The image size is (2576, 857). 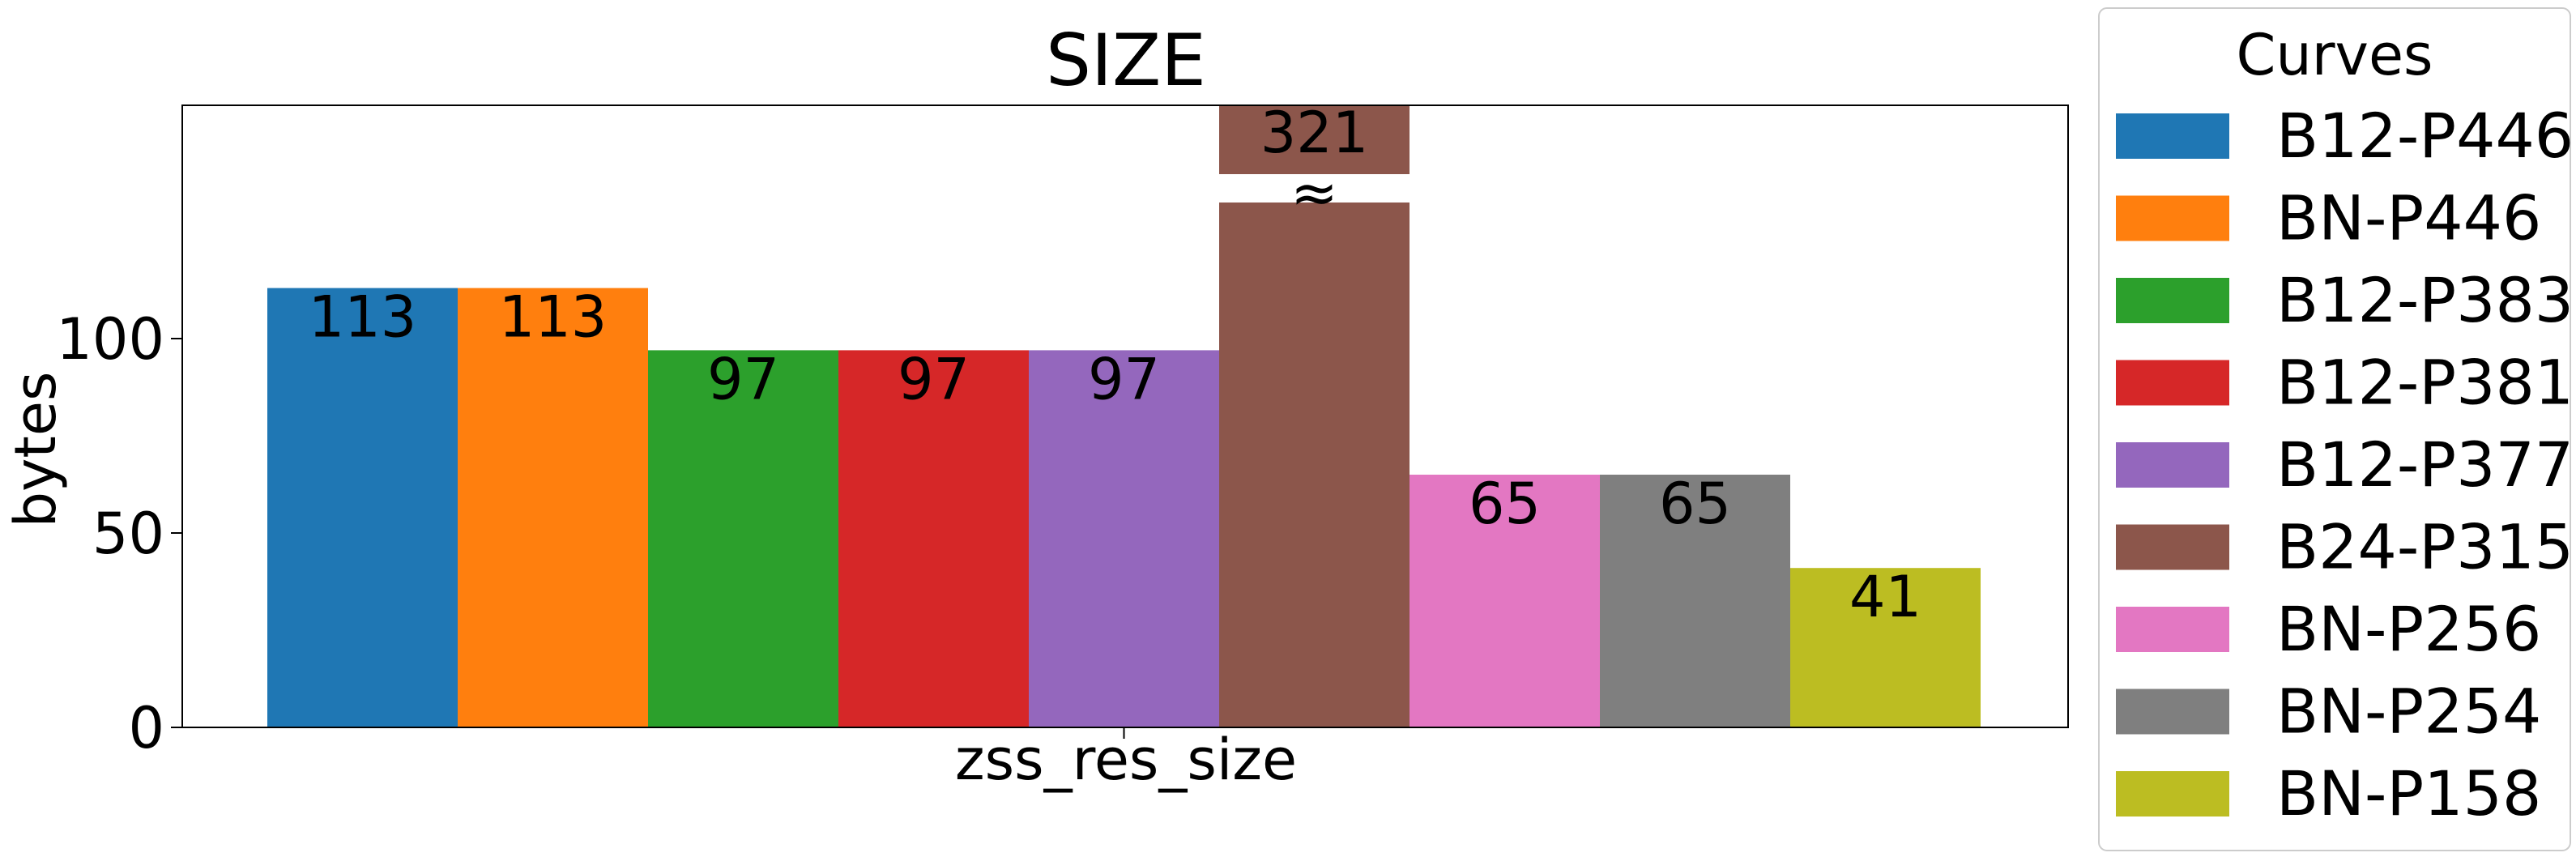 I want to click on bar-b12-p377, so click(x=1124, y=538).